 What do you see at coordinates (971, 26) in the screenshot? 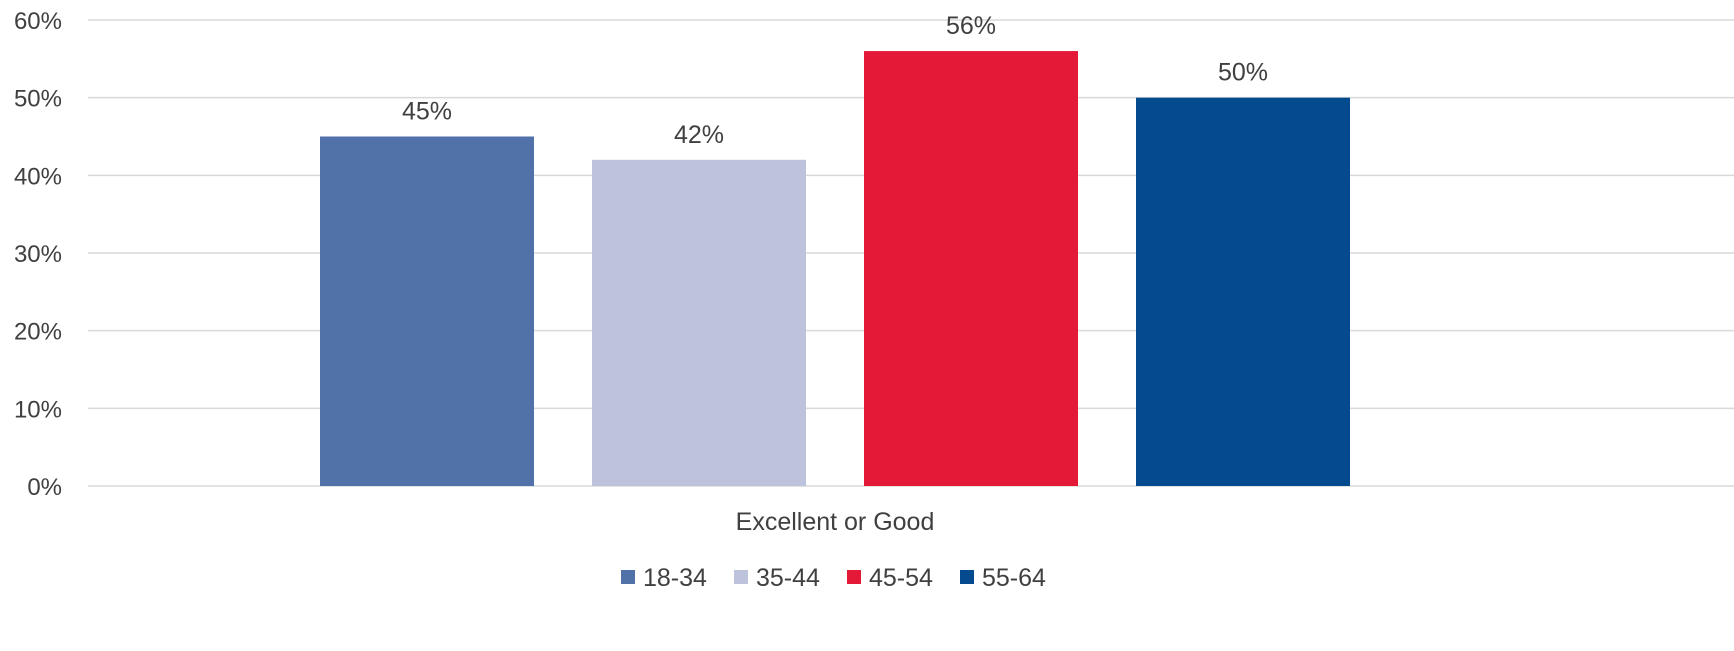
I see `data-label: 56%` at bounding box center [971, 26].